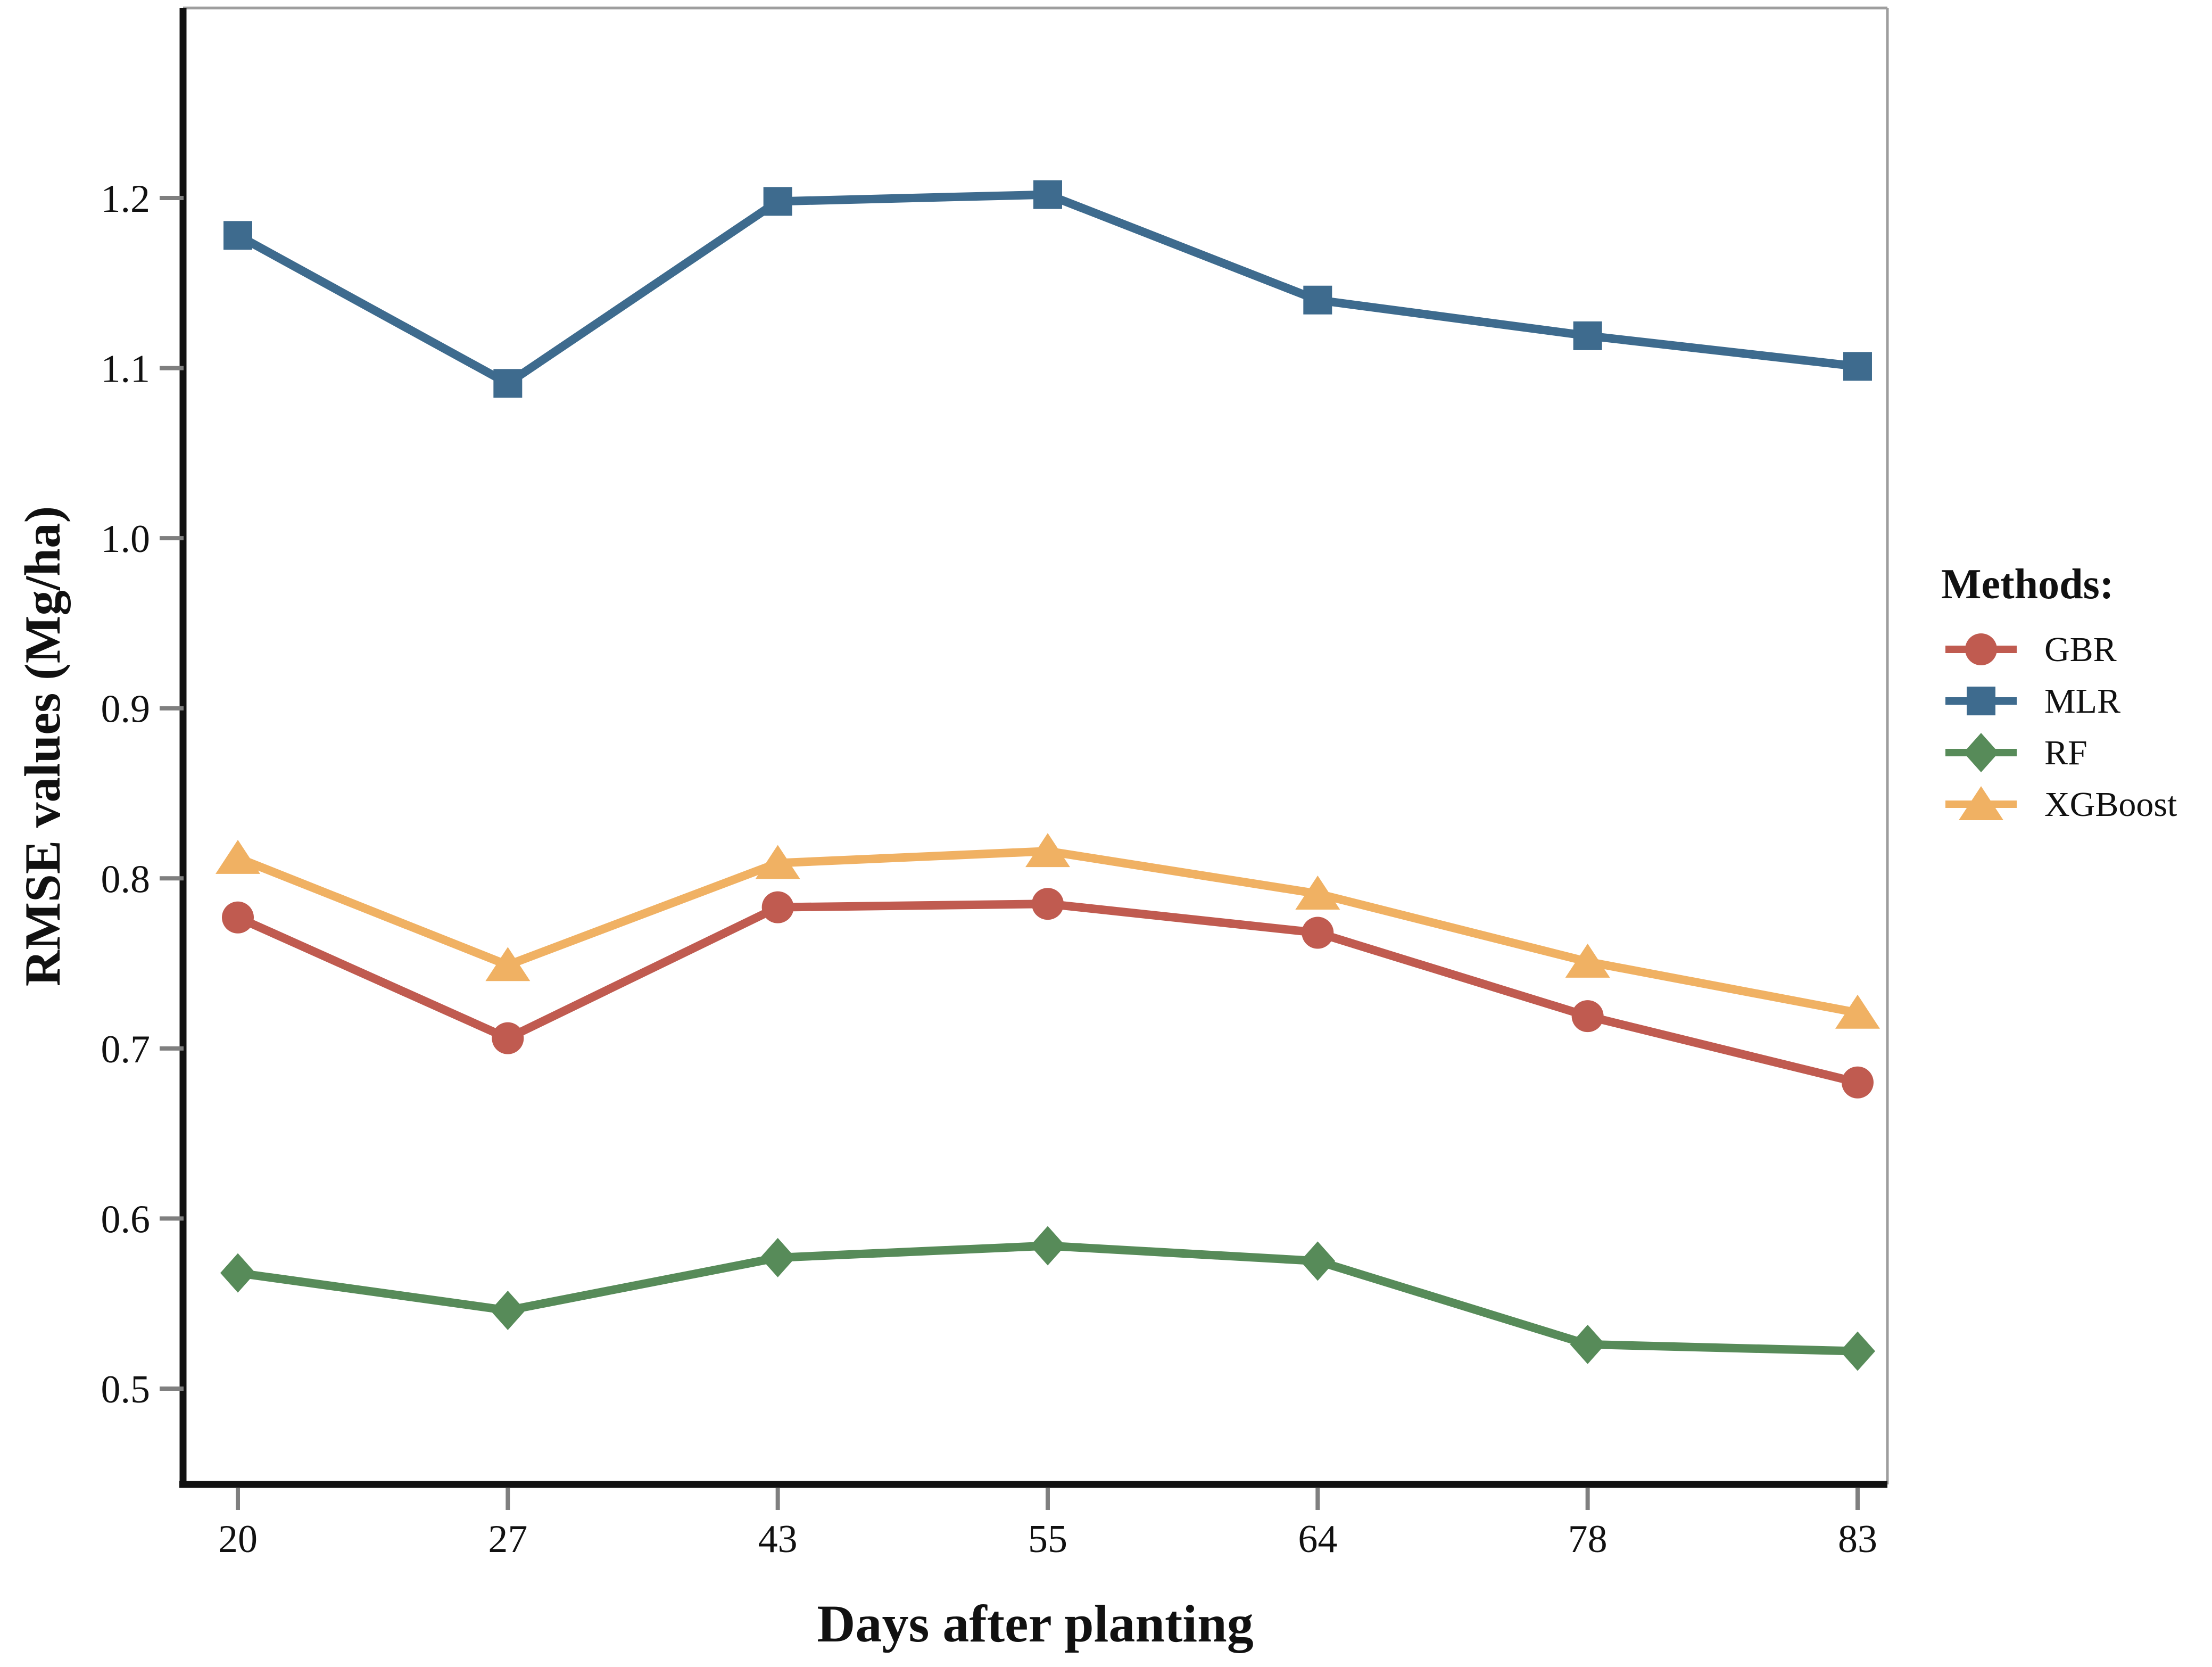 The height and width of the screenshot is (1667, 2212). Describe the element at coordinates (1035, 1623) in the screenshot. I see `x-axis-title: Days after planting` at that location.